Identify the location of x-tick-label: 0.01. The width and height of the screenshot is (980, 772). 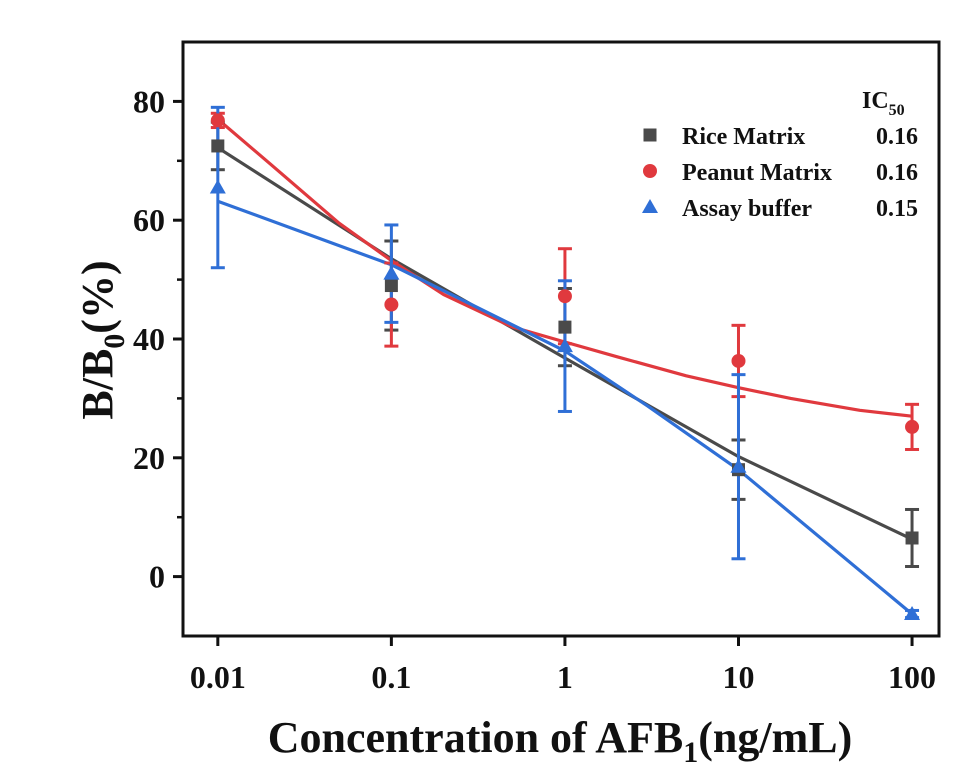
(218, 677).